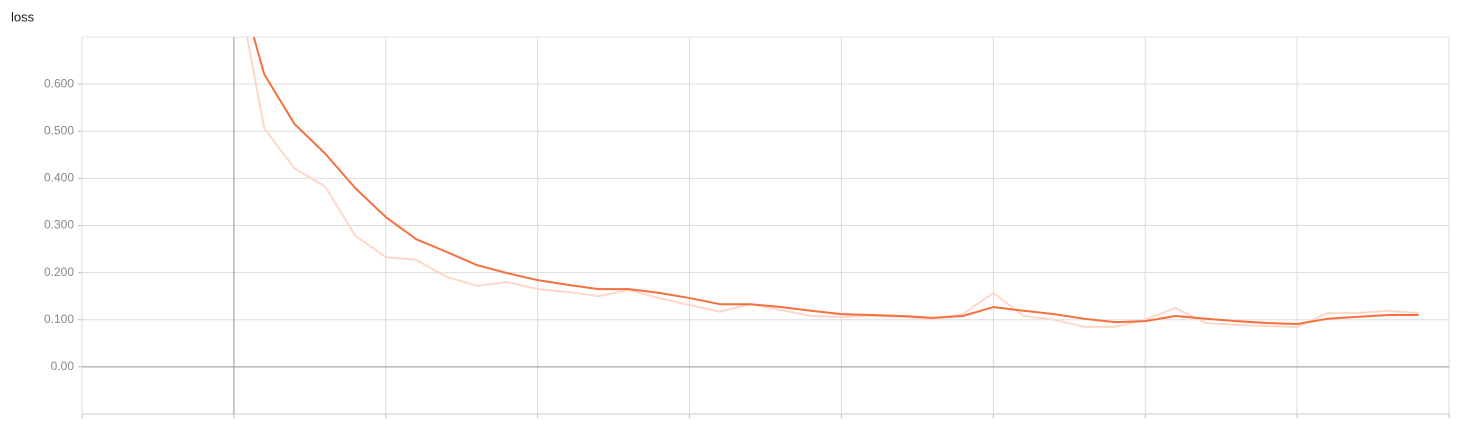 Image resolution: width=1460 pixels, height=435 pixels. Describe the element at coordinates (59, 225) in the screenshot. I see `y-tick-label: 0.300` at that location.